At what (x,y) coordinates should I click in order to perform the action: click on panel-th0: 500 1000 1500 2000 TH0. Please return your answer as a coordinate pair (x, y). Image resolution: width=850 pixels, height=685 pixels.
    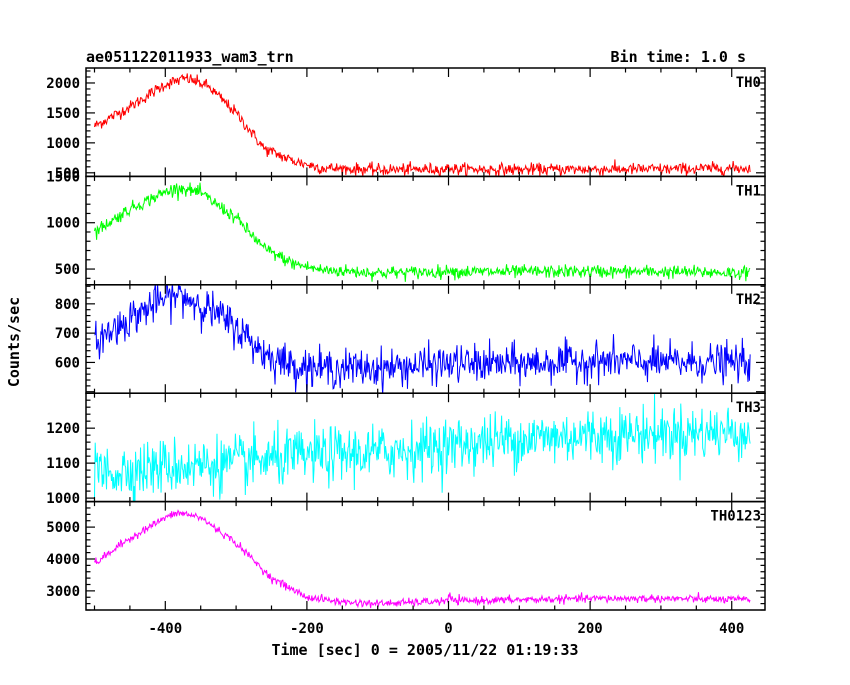
    Looking at the image, I should click on (406, 124).